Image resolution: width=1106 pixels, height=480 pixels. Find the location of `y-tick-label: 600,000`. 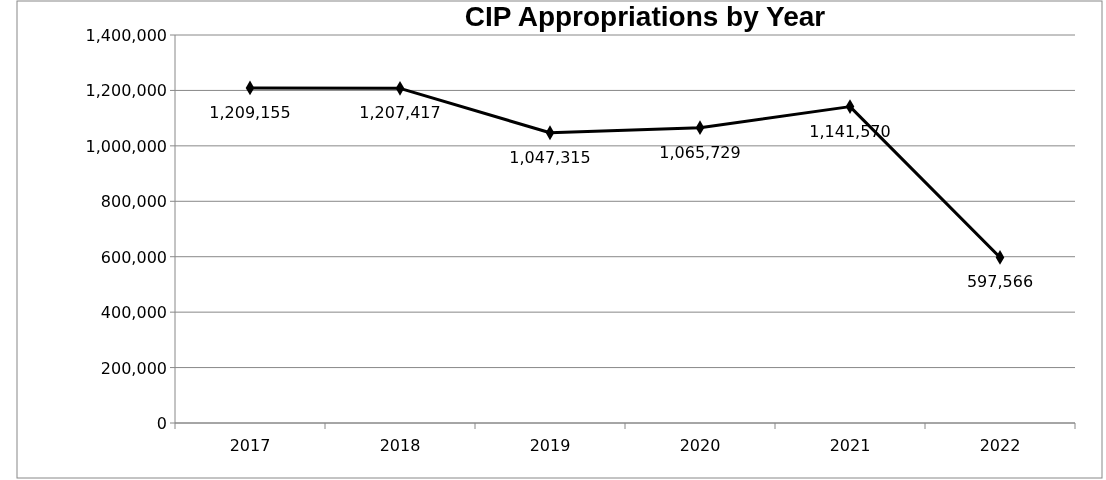

y-tick-label: 600,000 is located at coordinates (133, 257).